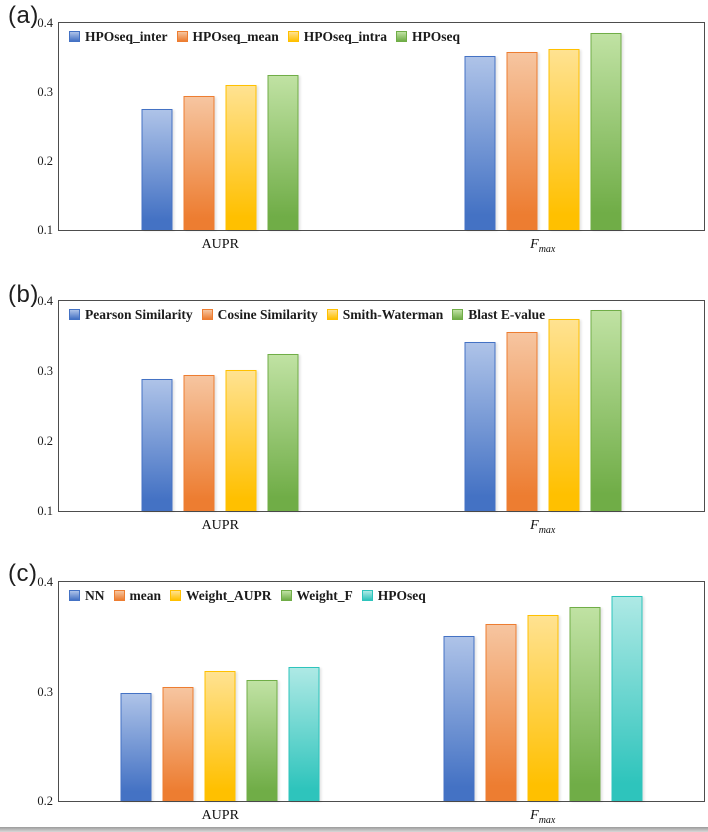 This screenshot has height=832, width=708. Describe the element at coordinates (23, 15) in the screenshot. I see `panel-letter-a: (a)` at that location.